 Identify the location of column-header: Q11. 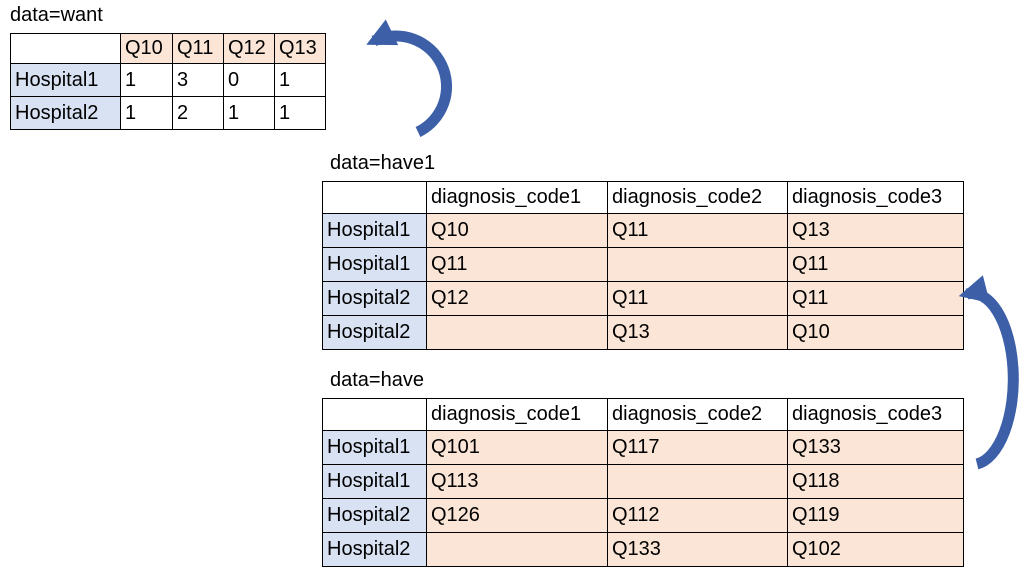
(198, 48).